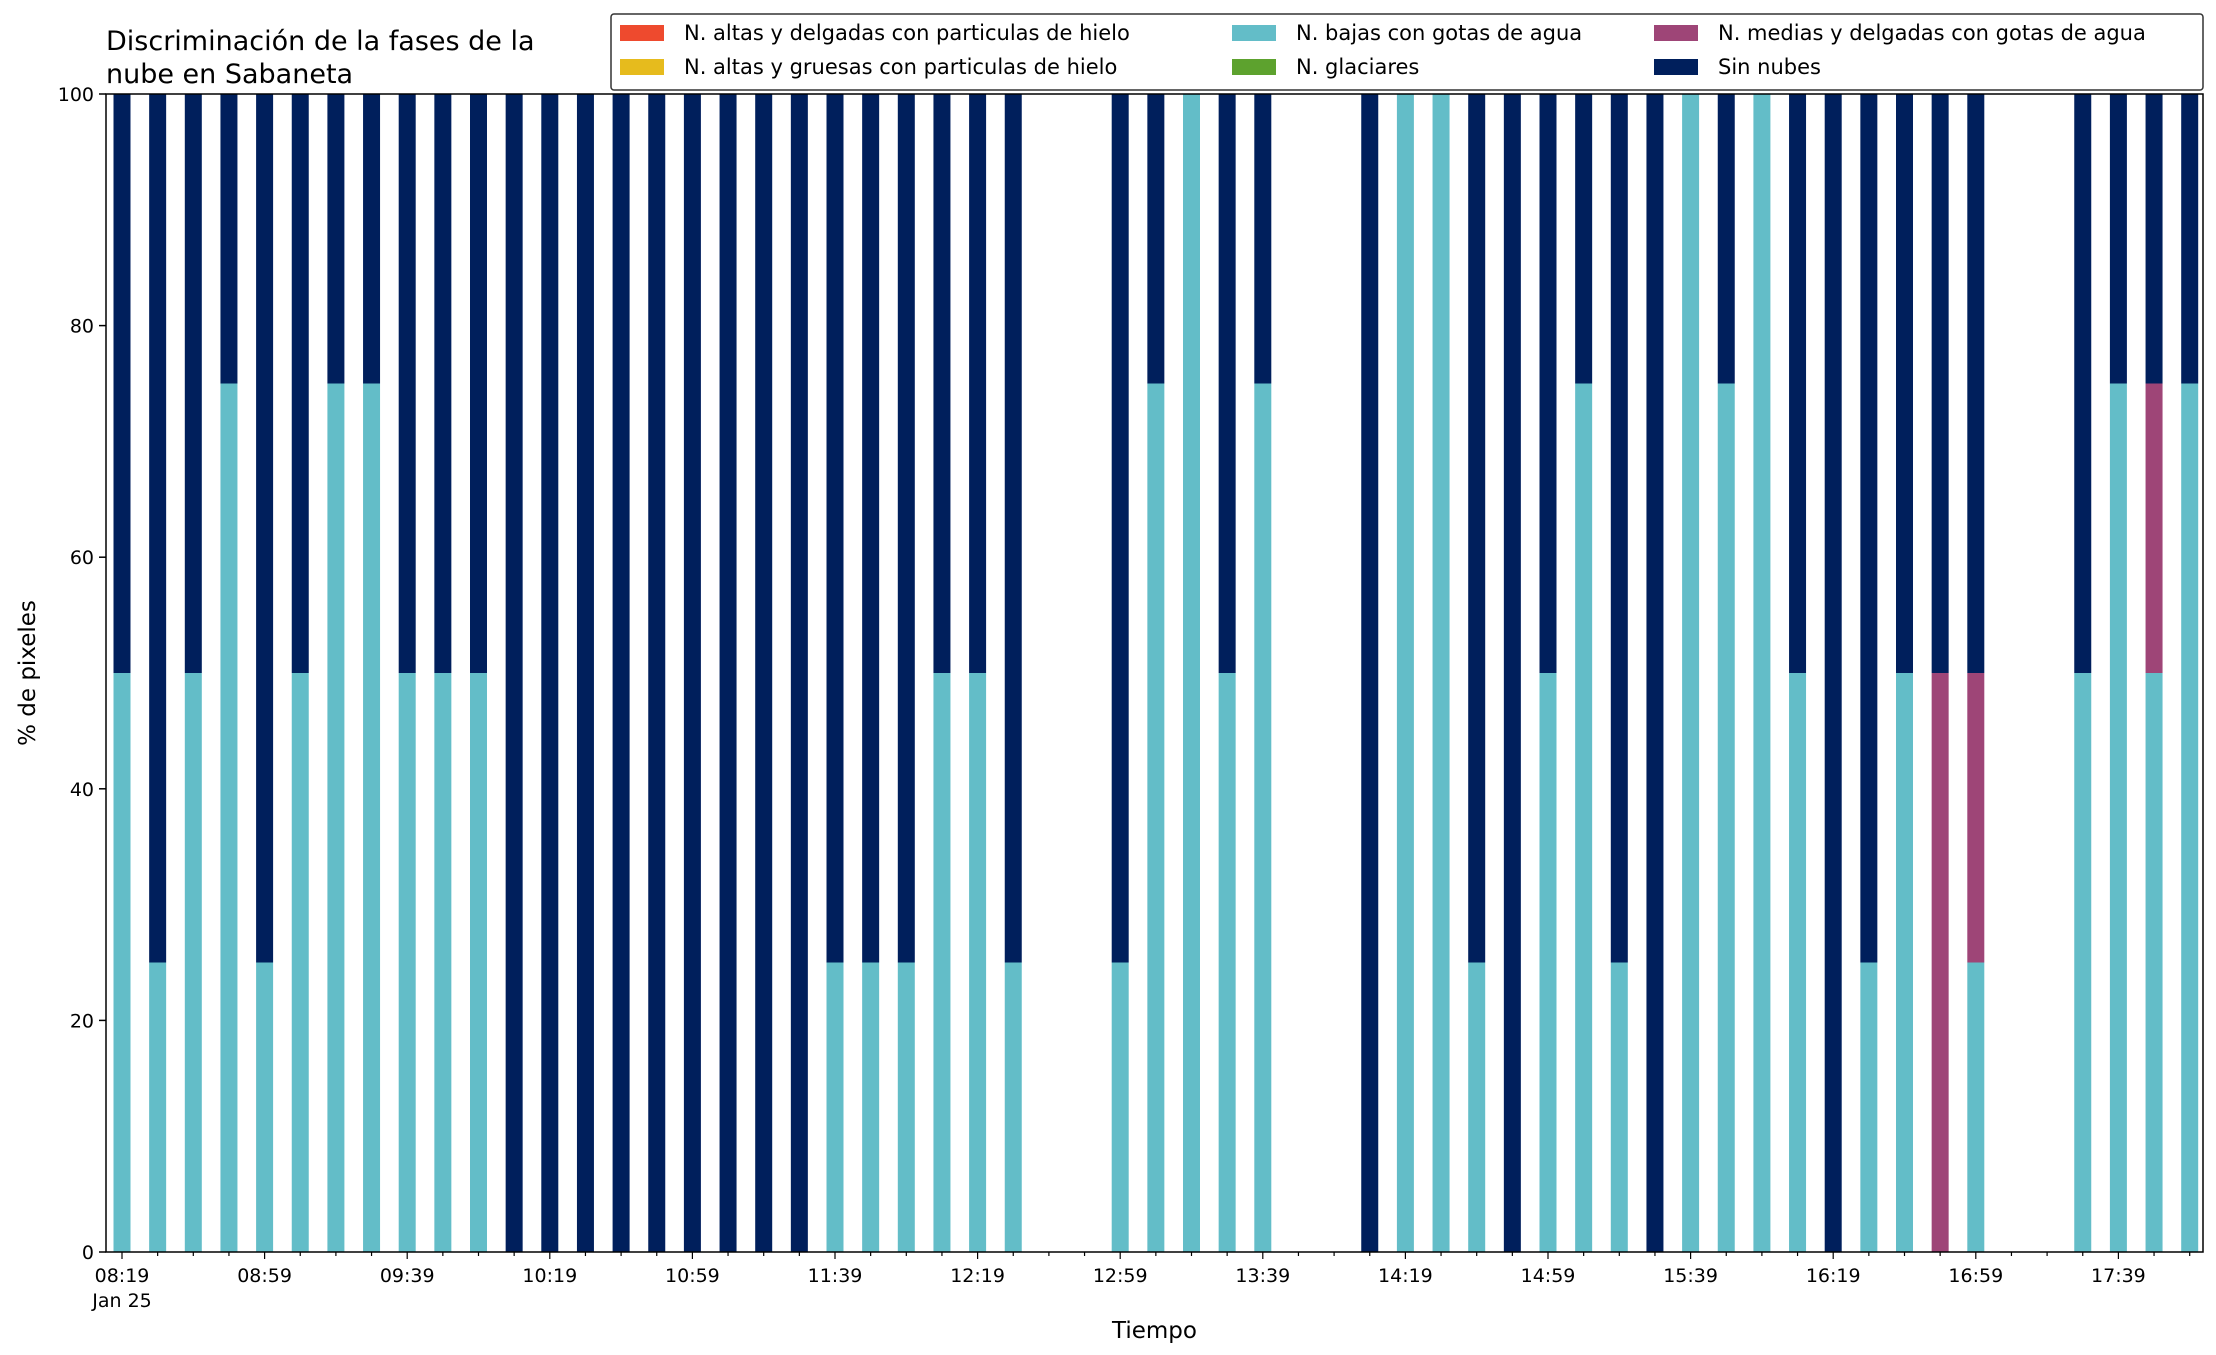 The width and height of the screenshot is (2216, 1355). I want to click on x-axis-label: Tiempo, so click(1154, 1331).